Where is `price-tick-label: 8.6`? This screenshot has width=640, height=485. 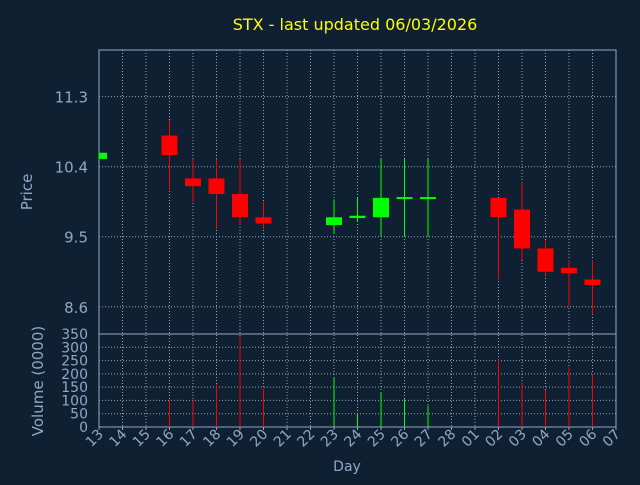 price-tick-label: 8.6 is located at coordinates (76, 308).